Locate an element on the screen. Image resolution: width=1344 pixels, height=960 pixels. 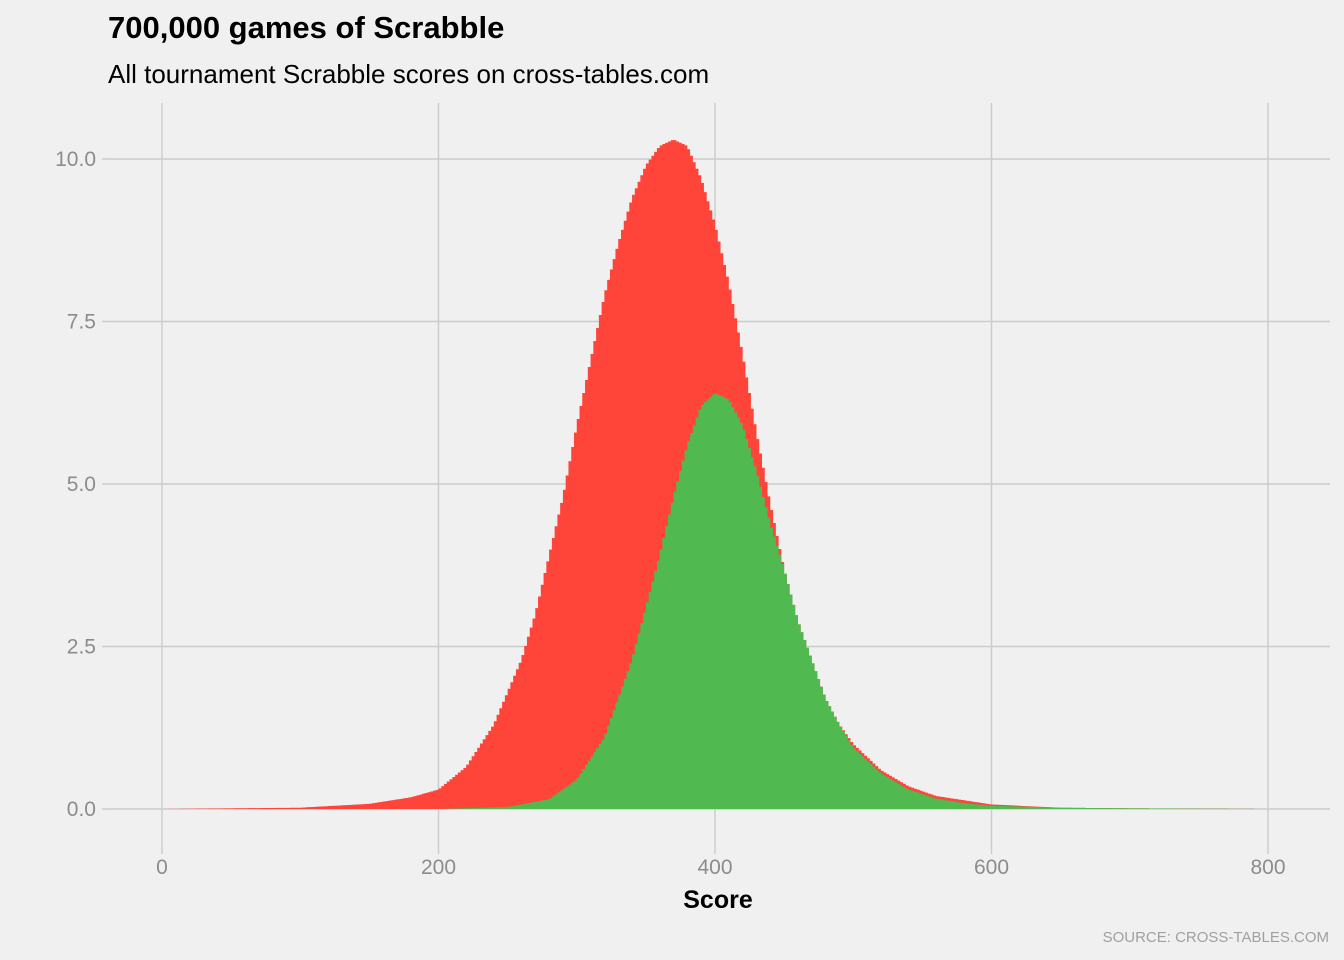
y-tick-label: 10.0 is located at coordinates (75, 159).